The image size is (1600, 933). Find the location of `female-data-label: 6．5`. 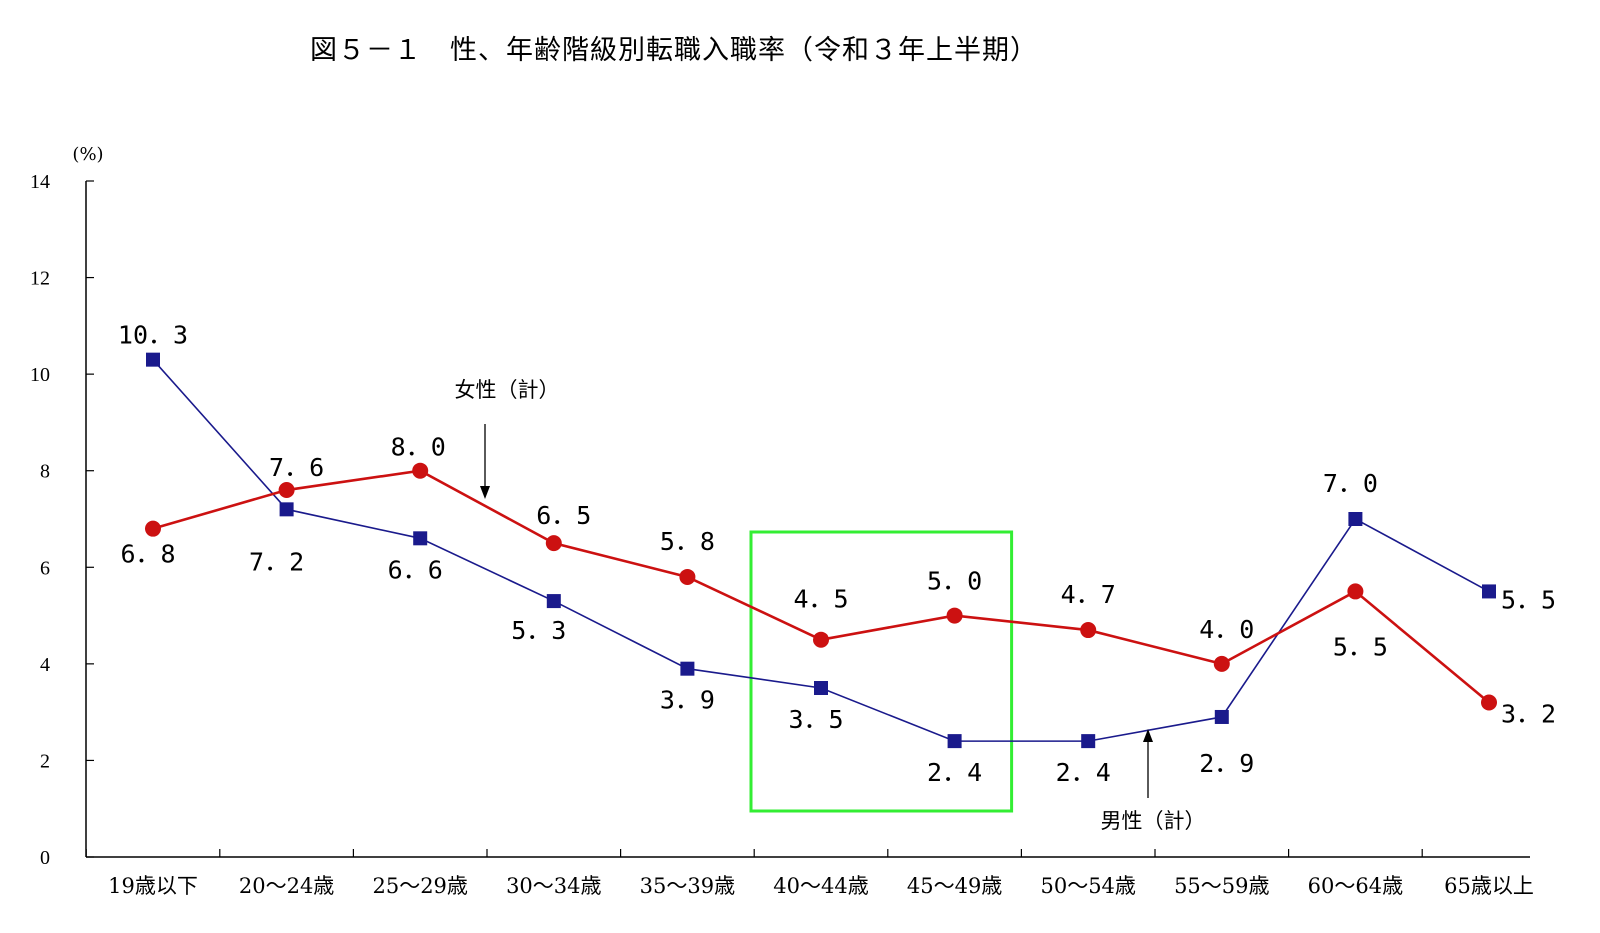

female-data-label: 6．5 is located at coordinates (563, 515).